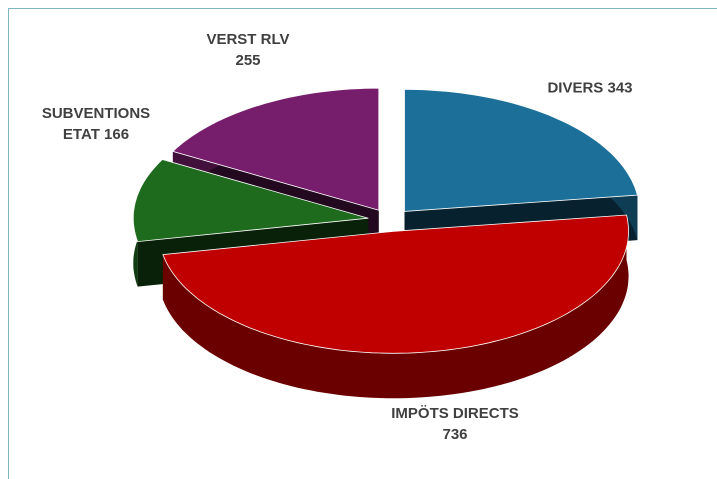  I want to click on category-label: VERST RLV, so click(248, 39).